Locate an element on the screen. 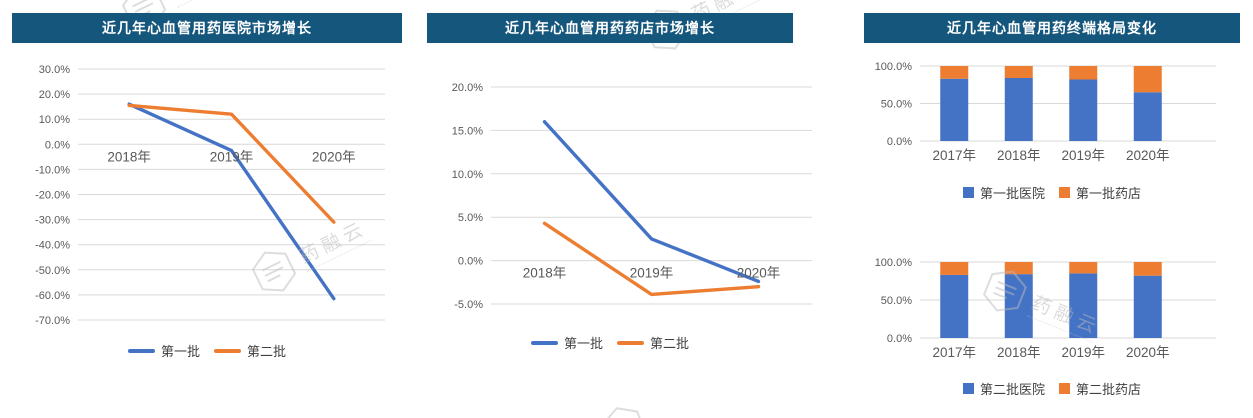  y-tick-label: -30.0% is located at coordinates (52, 221).